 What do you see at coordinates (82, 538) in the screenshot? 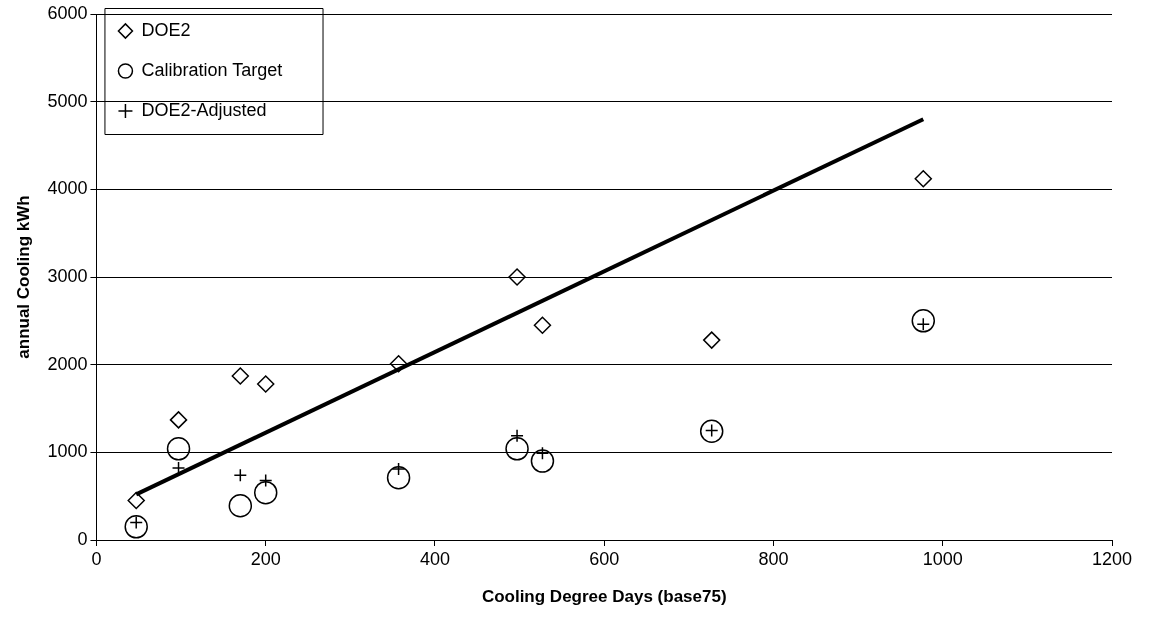
I see `y-tick-label: 0` at bounding box center [82, 538].